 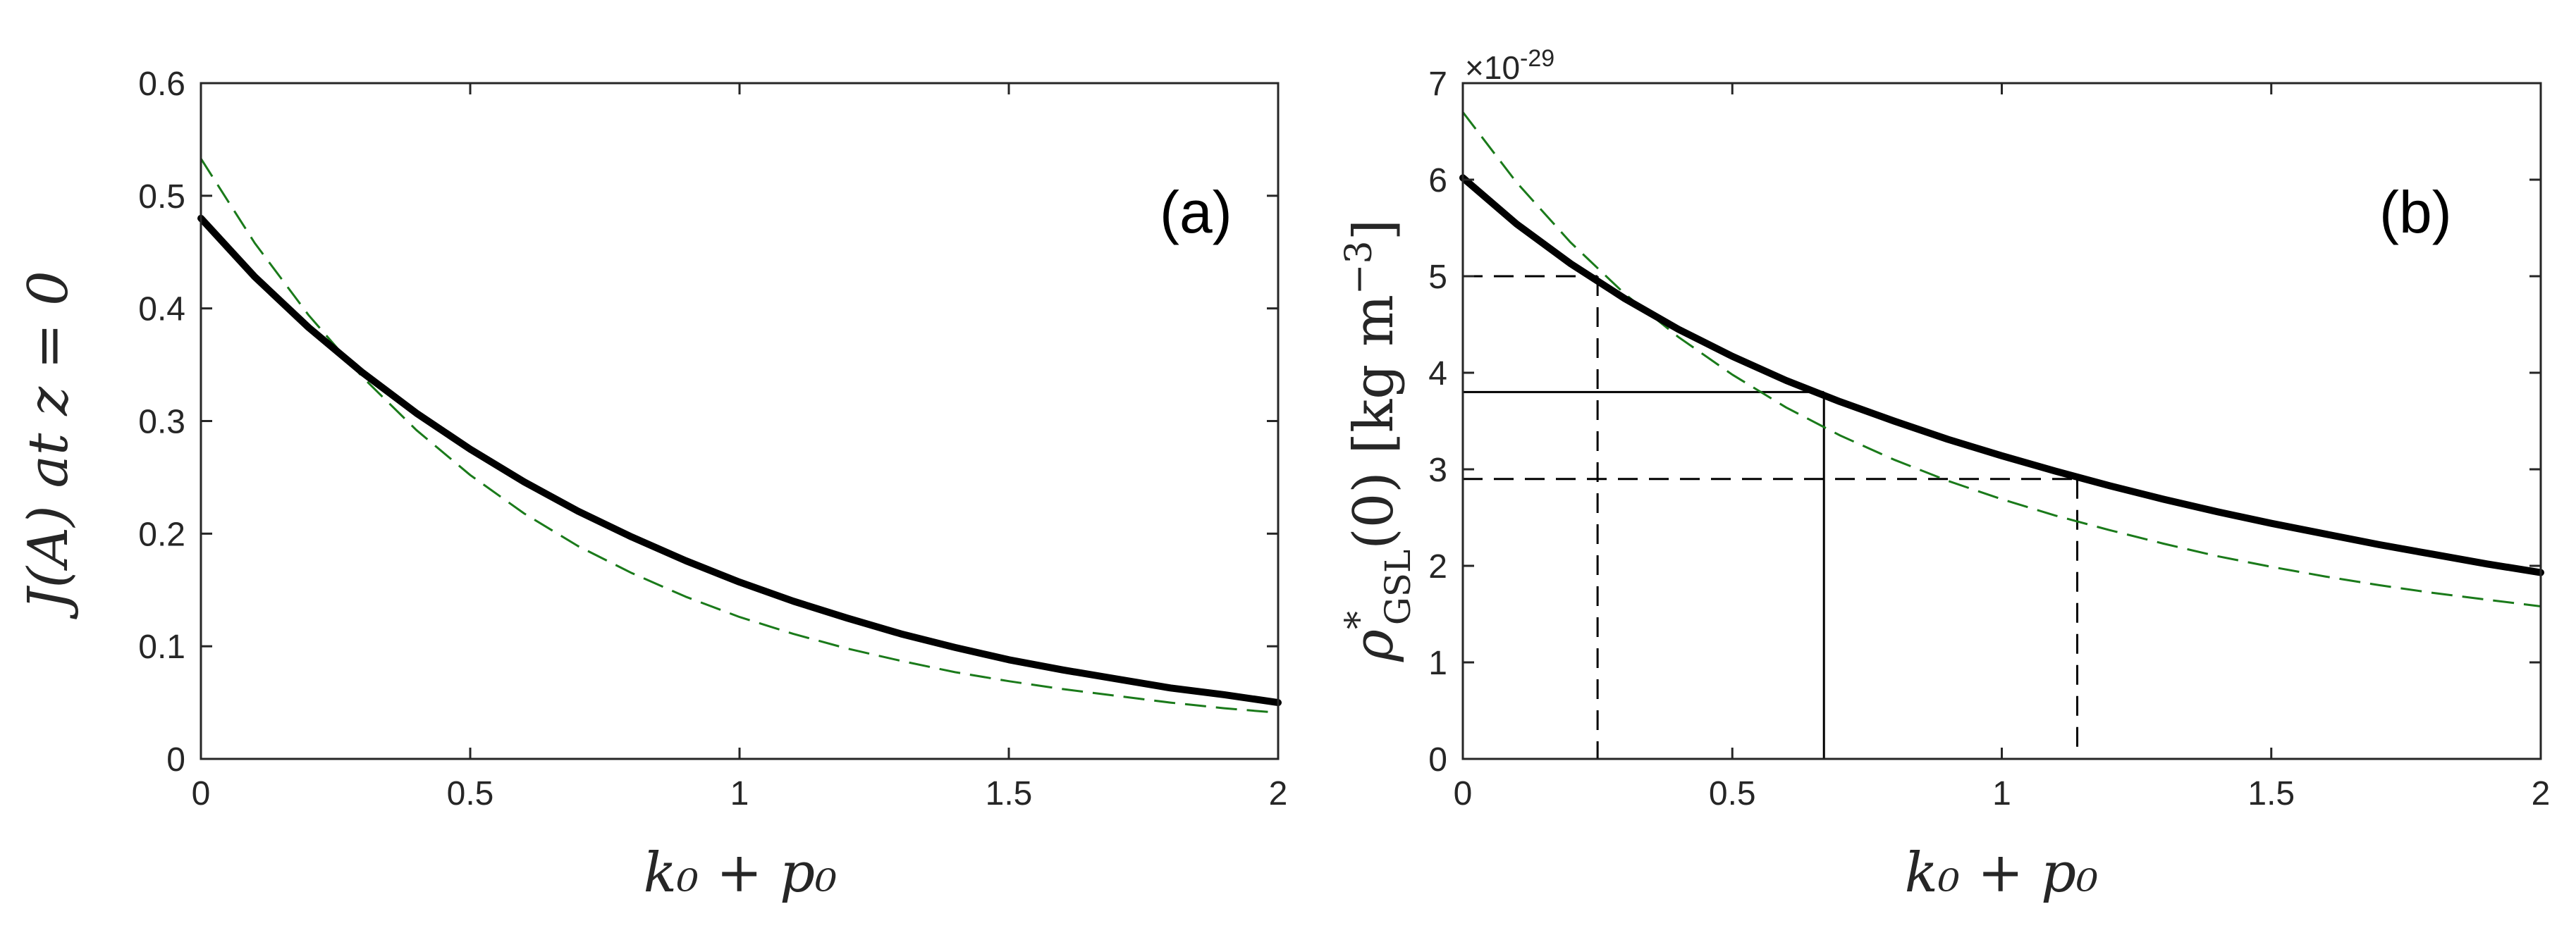 I want to click on panel-a-ytick-label: 0.4, so click(x=161, y=309).